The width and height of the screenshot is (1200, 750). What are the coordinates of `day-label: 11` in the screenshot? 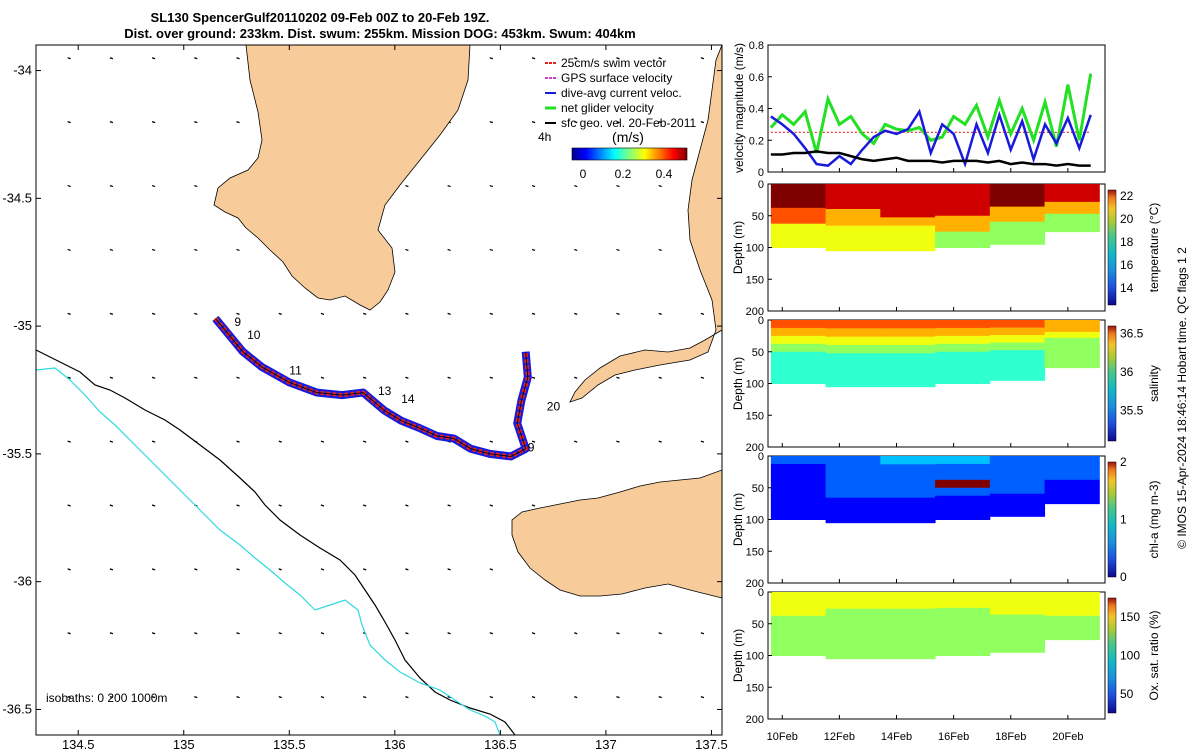 It's located at (295, 371).